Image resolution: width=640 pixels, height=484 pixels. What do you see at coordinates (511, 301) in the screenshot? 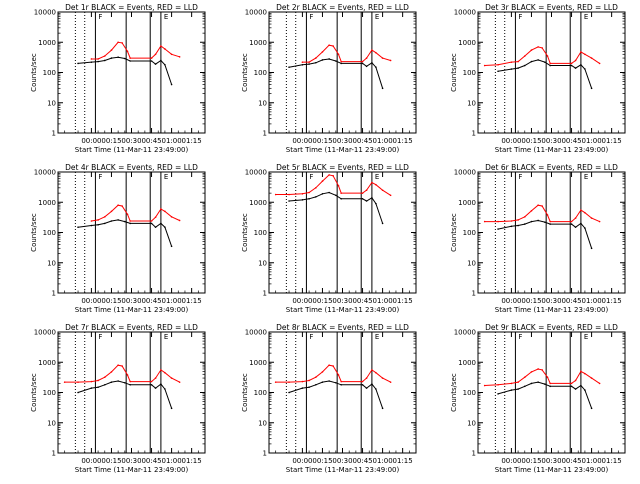
I see `panel-6-xtick-label: 00:00` at bounding box center [511, 301].